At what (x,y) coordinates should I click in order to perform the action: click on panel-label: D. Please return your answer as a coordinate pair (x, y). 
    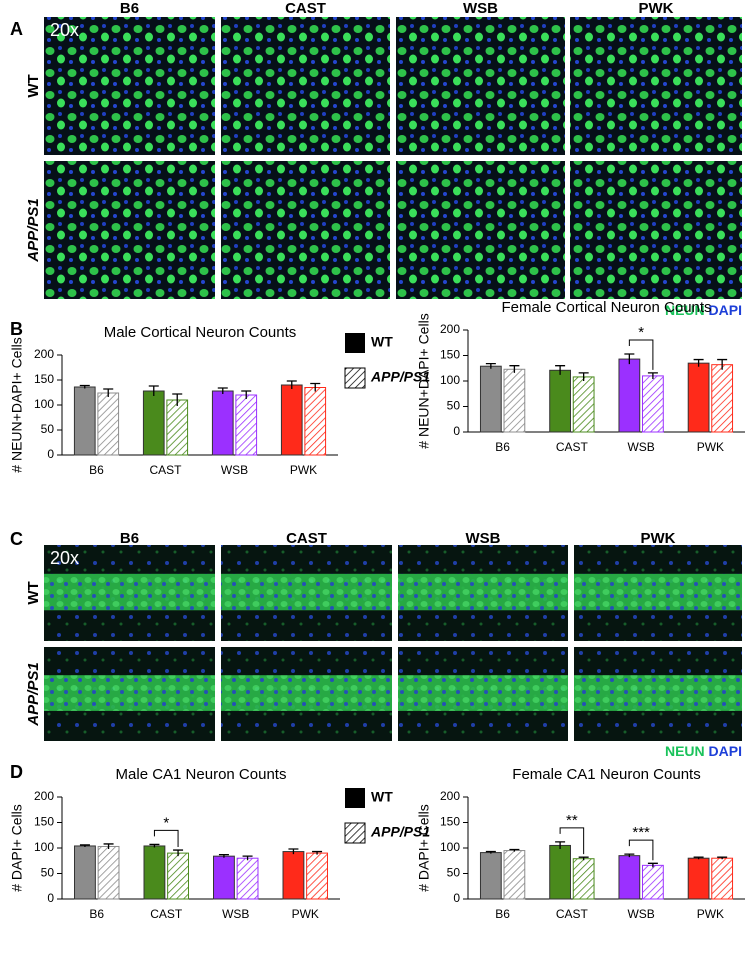
    Looking at the image, I should click on (16, 772).